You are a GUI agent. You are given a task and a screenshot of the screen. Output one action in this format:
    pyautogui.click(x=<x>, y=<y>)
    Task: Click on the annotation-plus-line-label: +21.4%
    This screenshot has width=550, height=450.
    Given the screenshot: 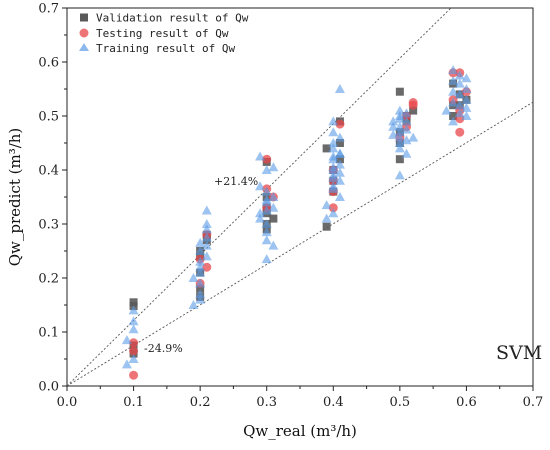 What is the action you would take?
    pyautogui.click(x=236, y=181)
    